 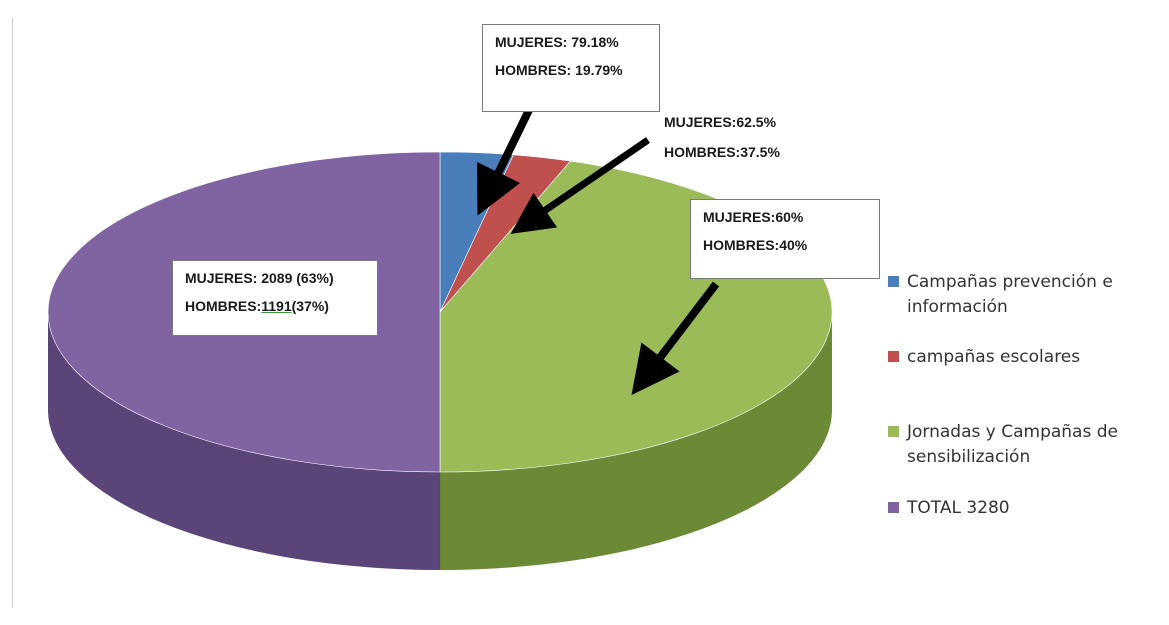 I want to click on annotation-total-hombres-pct: (37%), so click(x=310, y=306).